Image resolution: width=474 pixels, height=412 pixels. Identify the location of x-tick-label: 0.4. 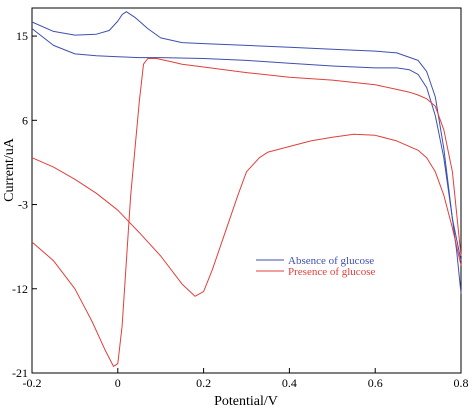
(289, 383).